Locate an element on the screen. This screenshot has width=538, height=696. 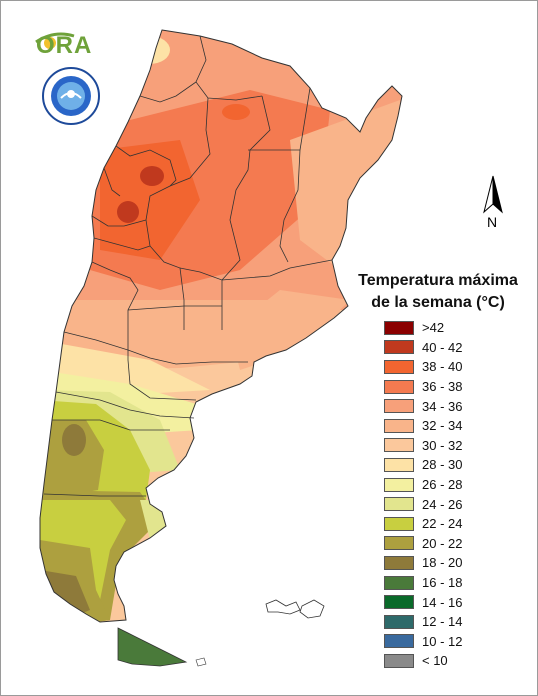
legend-item: 34 - 36 is located at coordinates (423, 406).